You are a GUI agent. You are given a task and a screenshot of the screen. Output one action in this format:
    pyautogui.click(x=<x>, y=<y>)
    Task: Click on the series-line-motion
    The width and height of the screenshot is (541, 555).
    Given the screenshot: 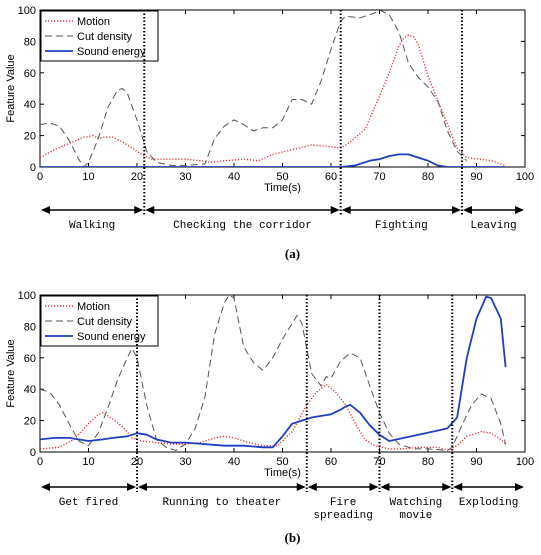 What is the action you would take?
    pyautogui.click(x=273, y=417)
    